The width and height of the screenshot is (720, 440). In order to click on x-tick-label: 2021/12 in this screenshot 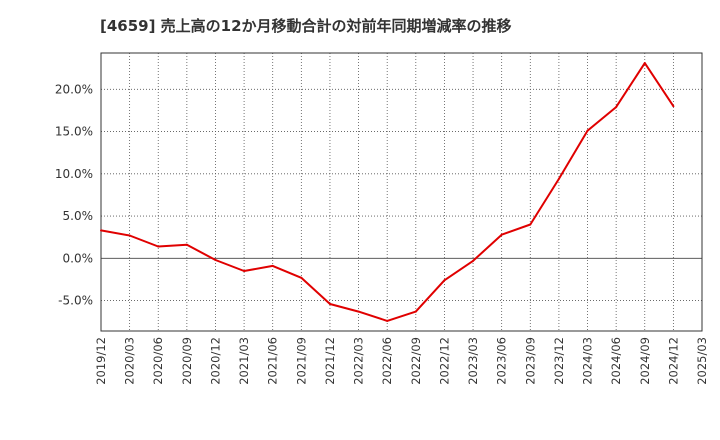, I will do `click(330, 361)`.